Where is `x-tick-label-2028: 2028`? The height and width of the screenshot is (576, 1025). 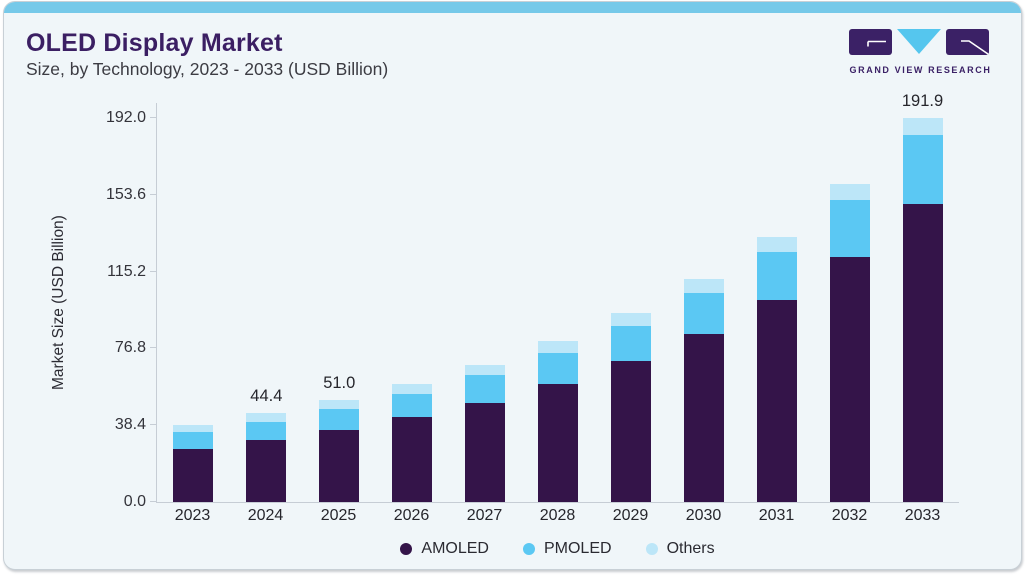
x-tick-label-2028: 2028 is located at coordinates (557, 515).